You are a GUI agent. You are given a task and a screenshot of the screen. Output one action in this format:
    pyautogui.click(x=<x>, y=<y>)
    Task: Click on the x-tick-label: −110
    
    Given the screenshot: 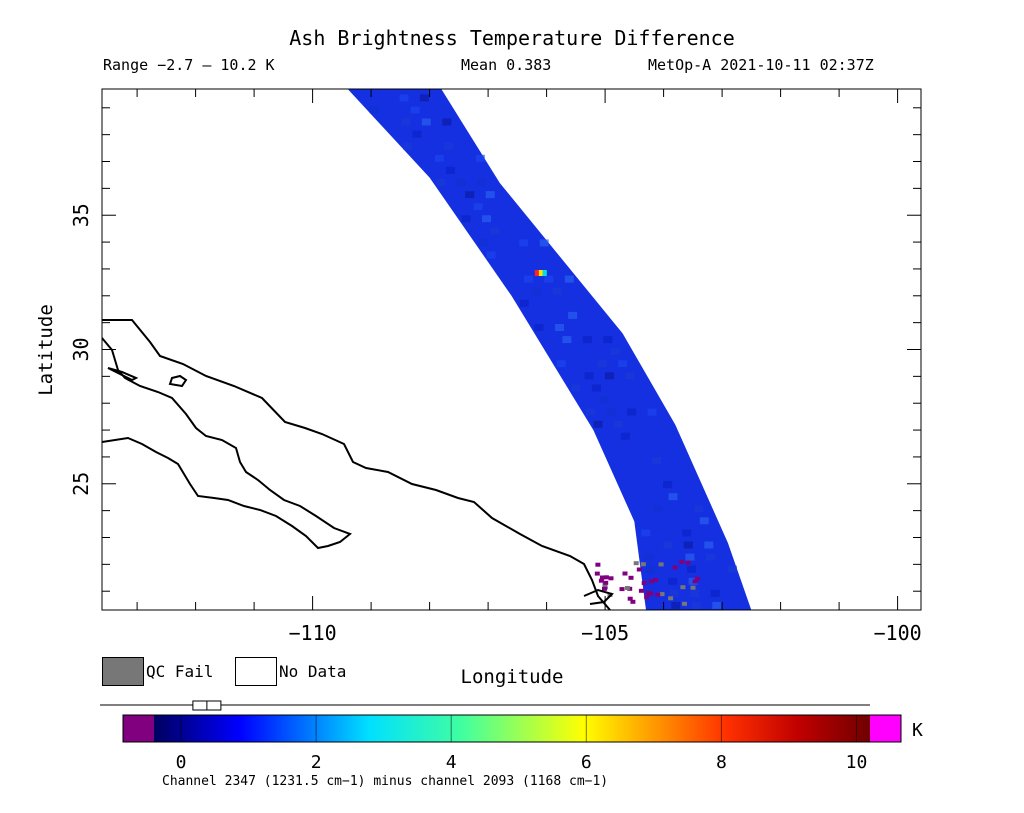 What is the action you would take?
    pyautogui.click(x=313, y=633)
    